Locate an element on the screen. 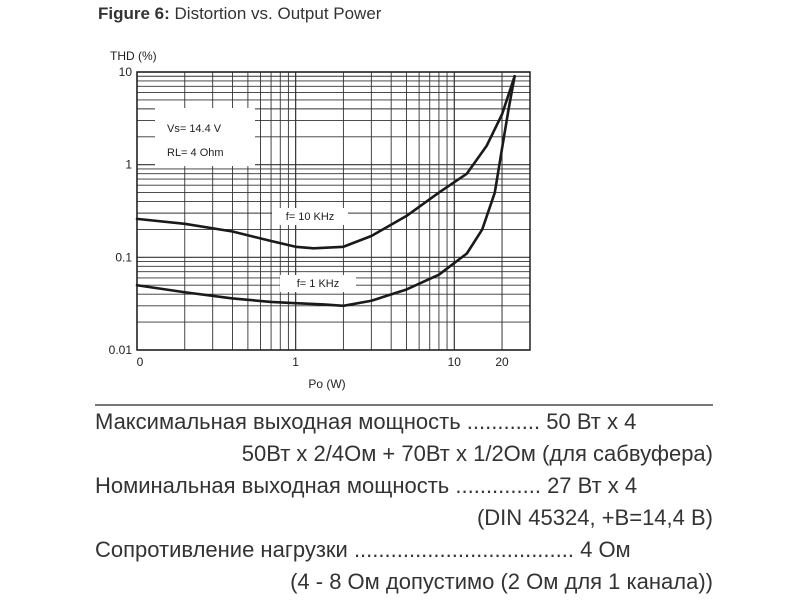 The width and height of the screenshot is (800, 600). series-label: f= 10 KHz is located at coordinates (310, 217).